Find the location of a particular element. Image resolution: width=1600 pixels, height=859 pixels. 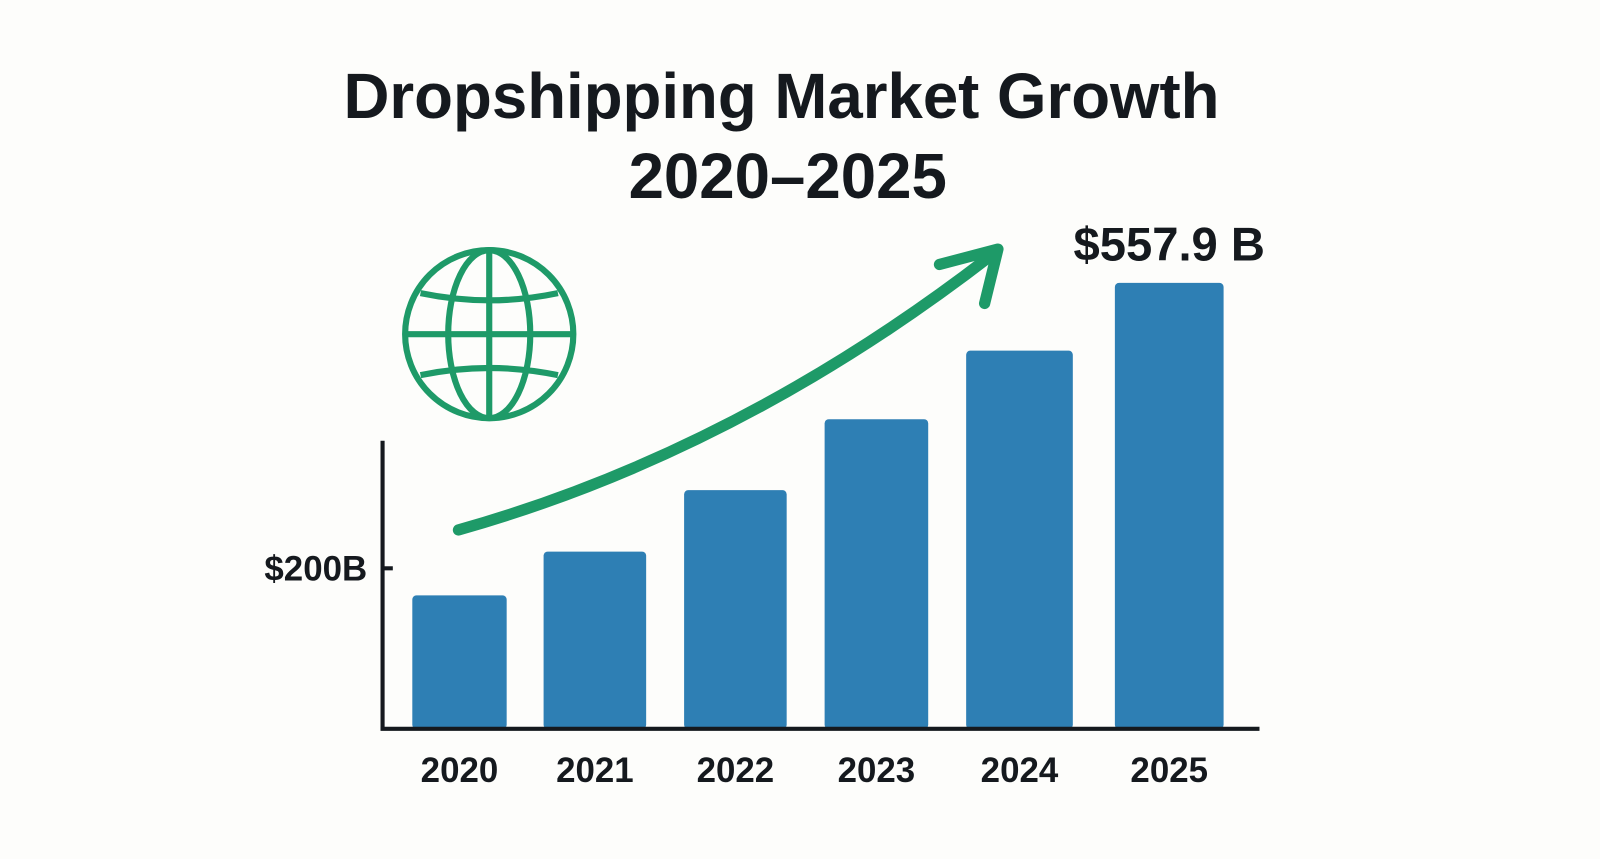

trend-arrow-icon is located at coordinates (728, 389).